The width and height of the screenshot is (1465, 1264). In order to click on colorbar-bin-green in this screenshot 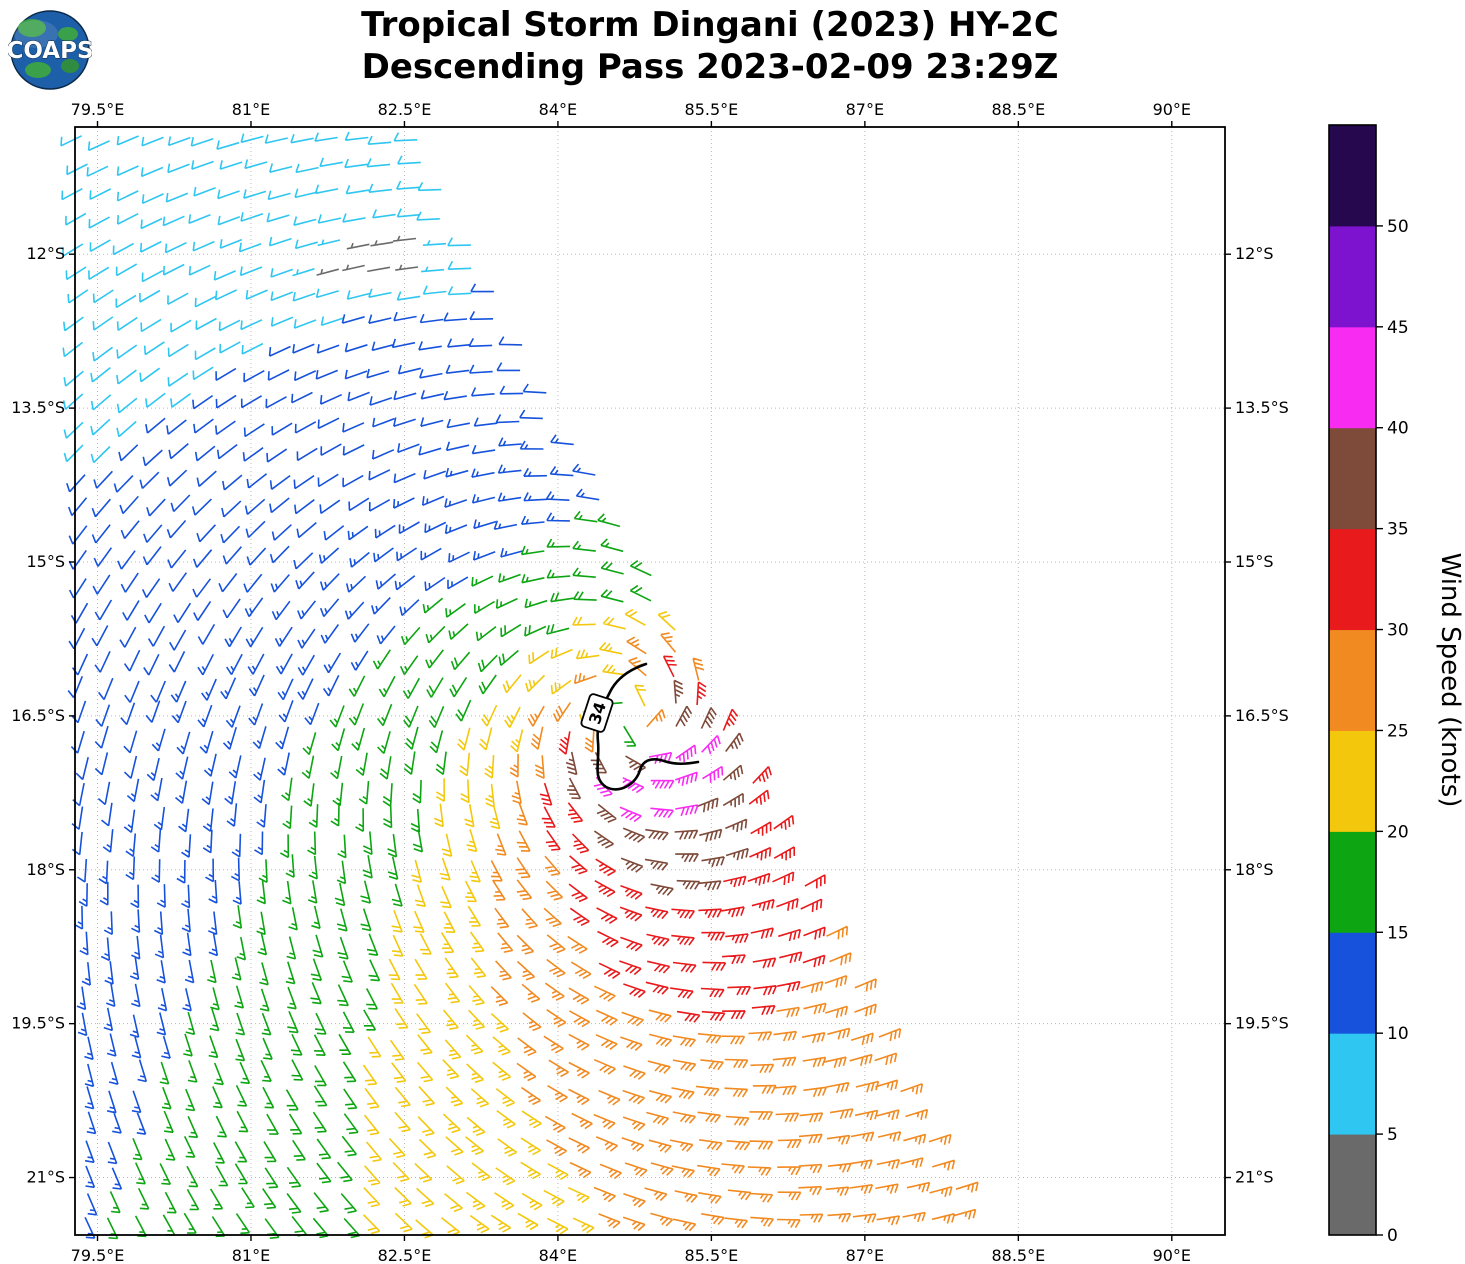, I will do `click(1352, 882)`.